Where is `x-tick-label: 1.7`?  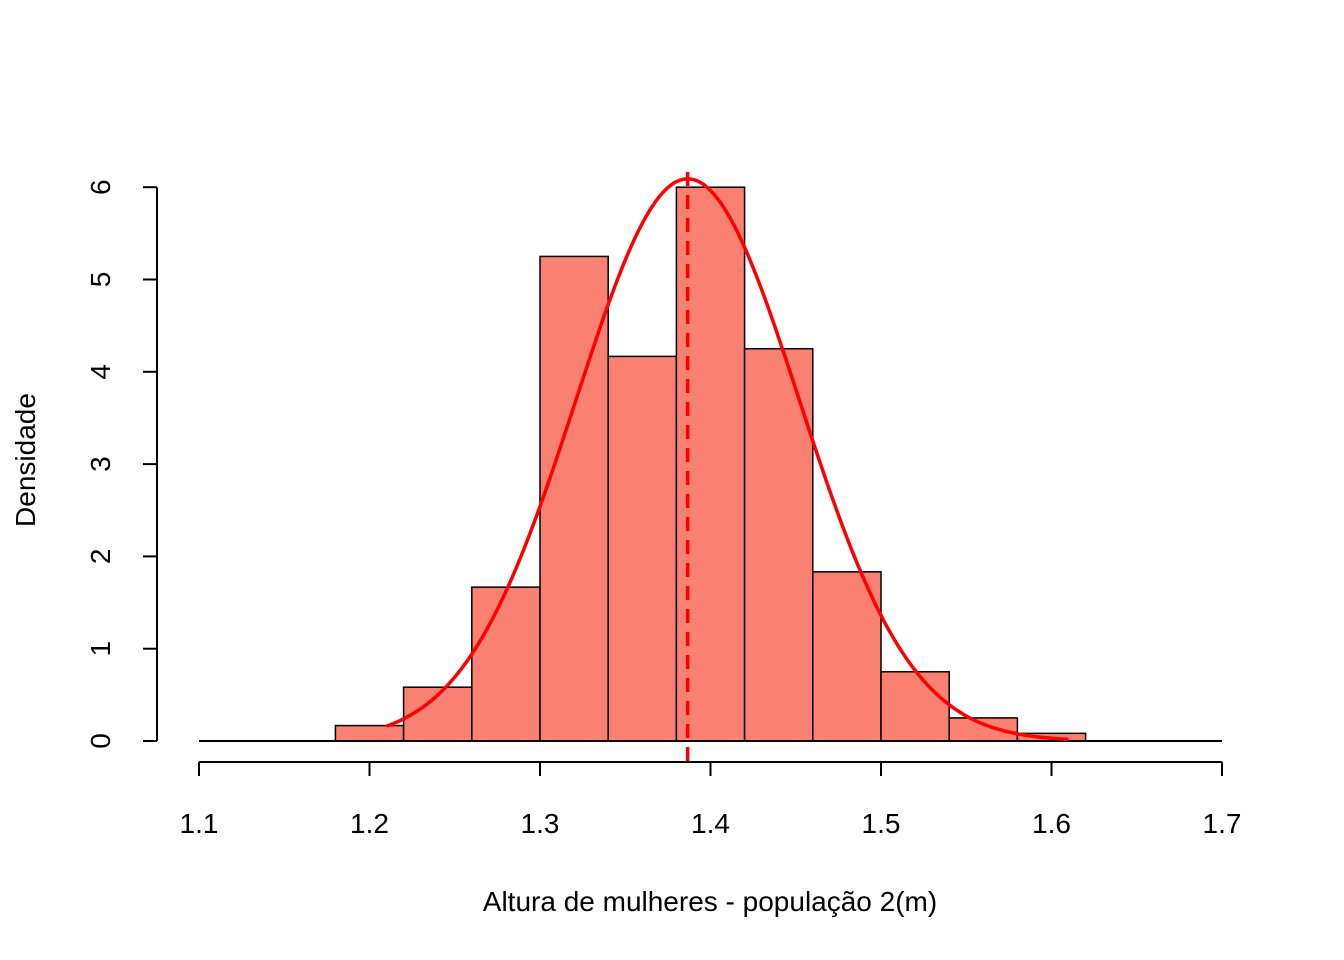 x-tick-label: 1.7 is located at coordinates (1222, 823).